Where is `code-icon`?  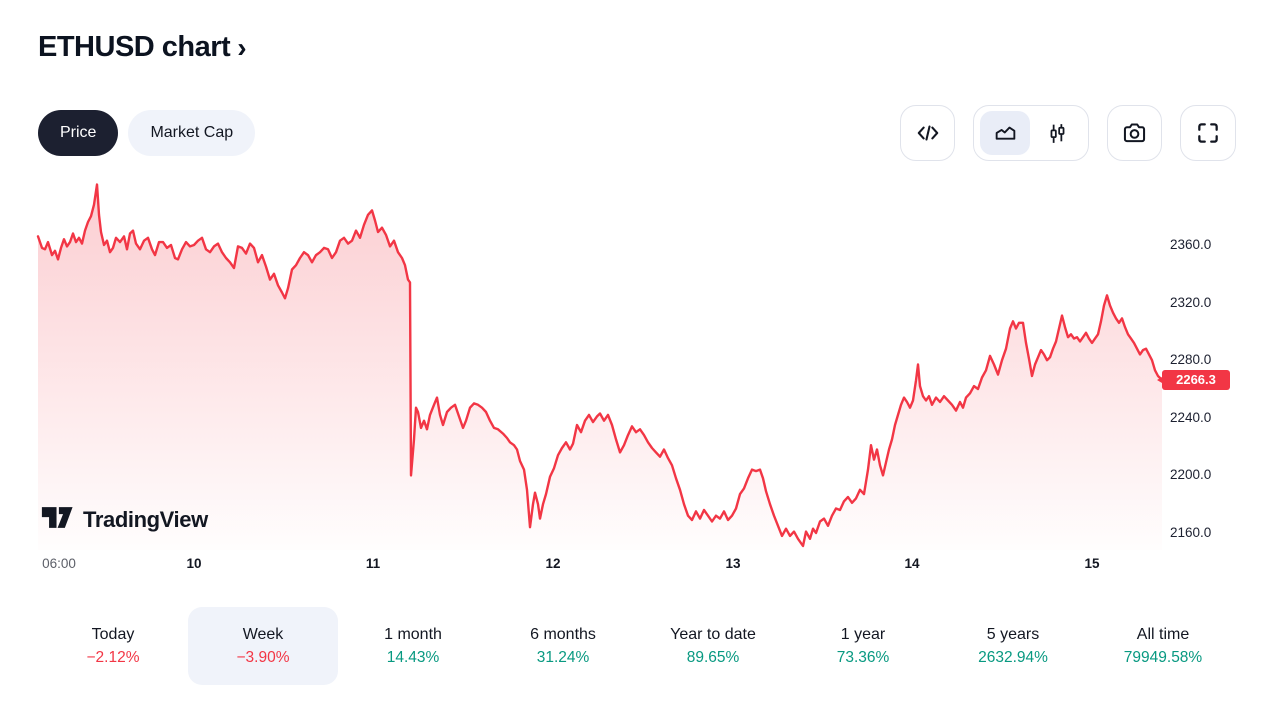
code-icon is located at coordinates (928, 133).